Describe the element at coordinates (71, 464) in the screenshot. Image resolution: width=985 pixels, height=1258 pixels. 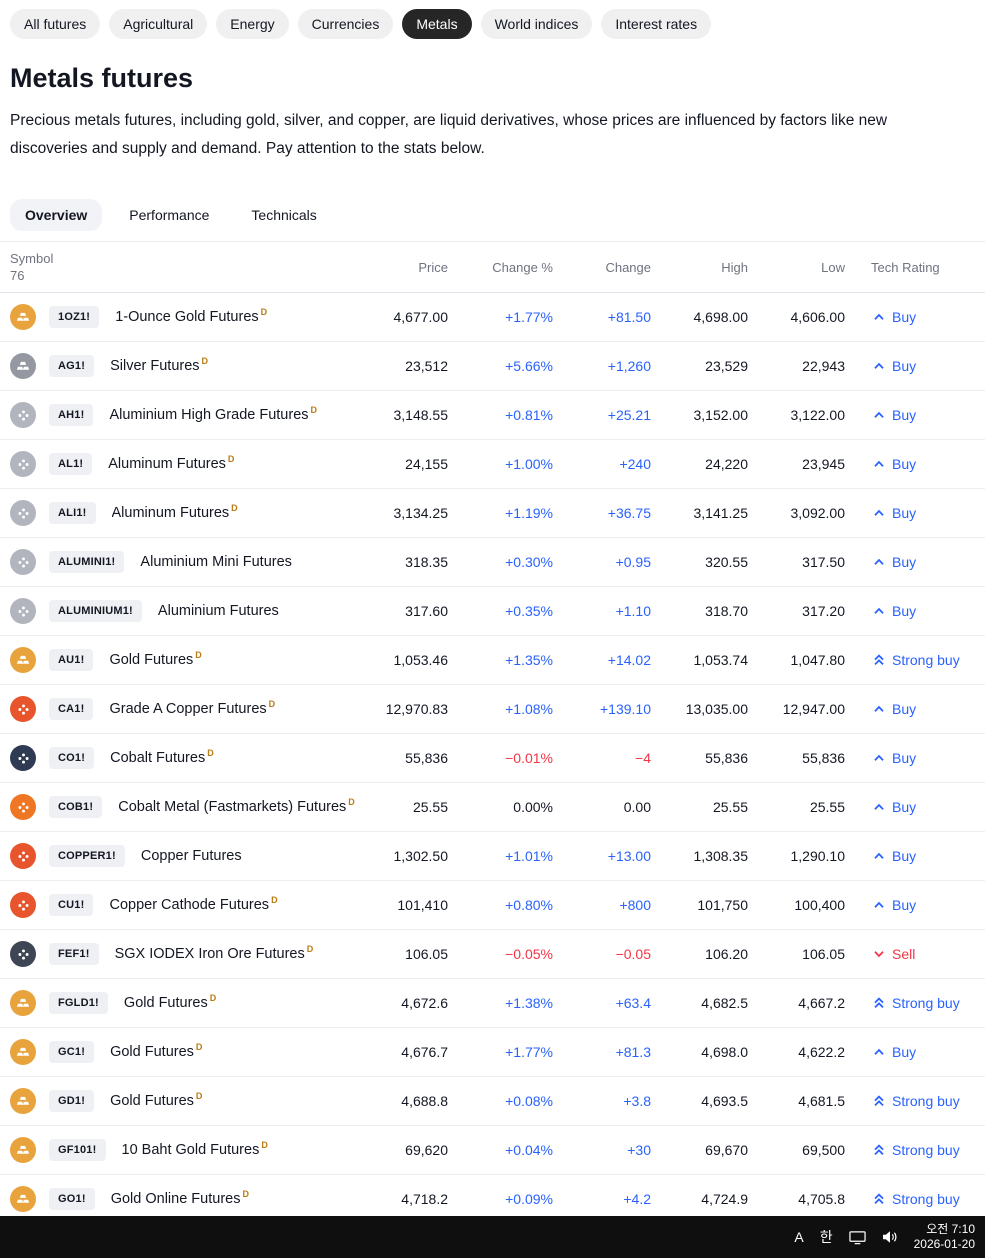
I see `symbol-badge: AL1!` at that location.